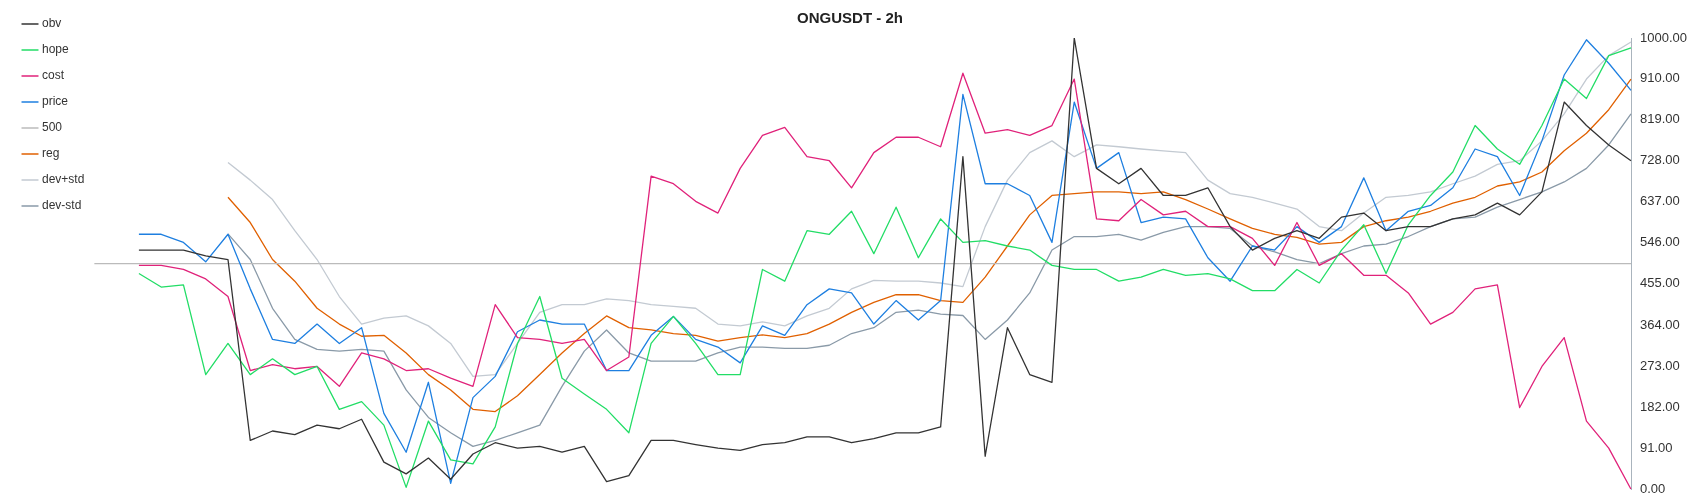 The width and height of the screenshot is (1700, 500). What do you see at coordinates (1660, 283) in the screenshot?
I see `y-tick-label: 455.00` at bounding box center [1660, 283].